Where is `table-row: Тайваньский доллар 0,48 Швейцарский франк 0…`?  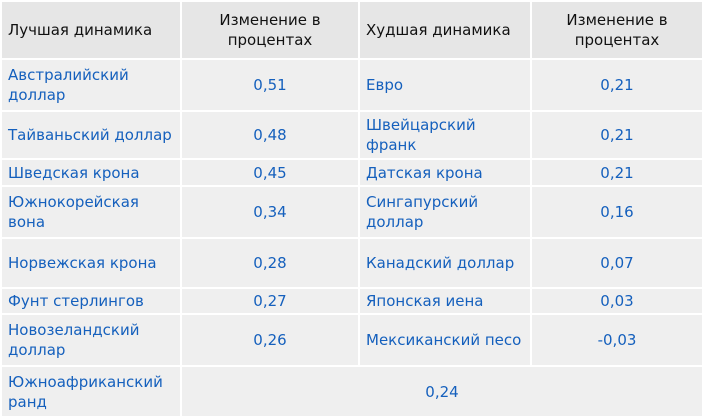
table-row: Тайваньский доллар 0,48 Швейцарский франк 0… is located at coordinates (351, 135).